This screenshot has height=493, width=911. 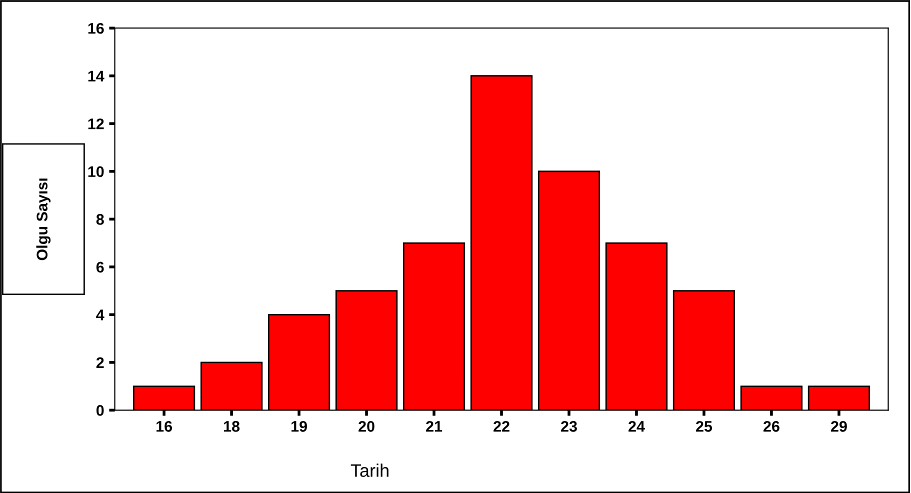 What do you see at coordinates (100, 362) in the screenshot?
I see `y-tick-label: 2` at bounding box center [100, 362].